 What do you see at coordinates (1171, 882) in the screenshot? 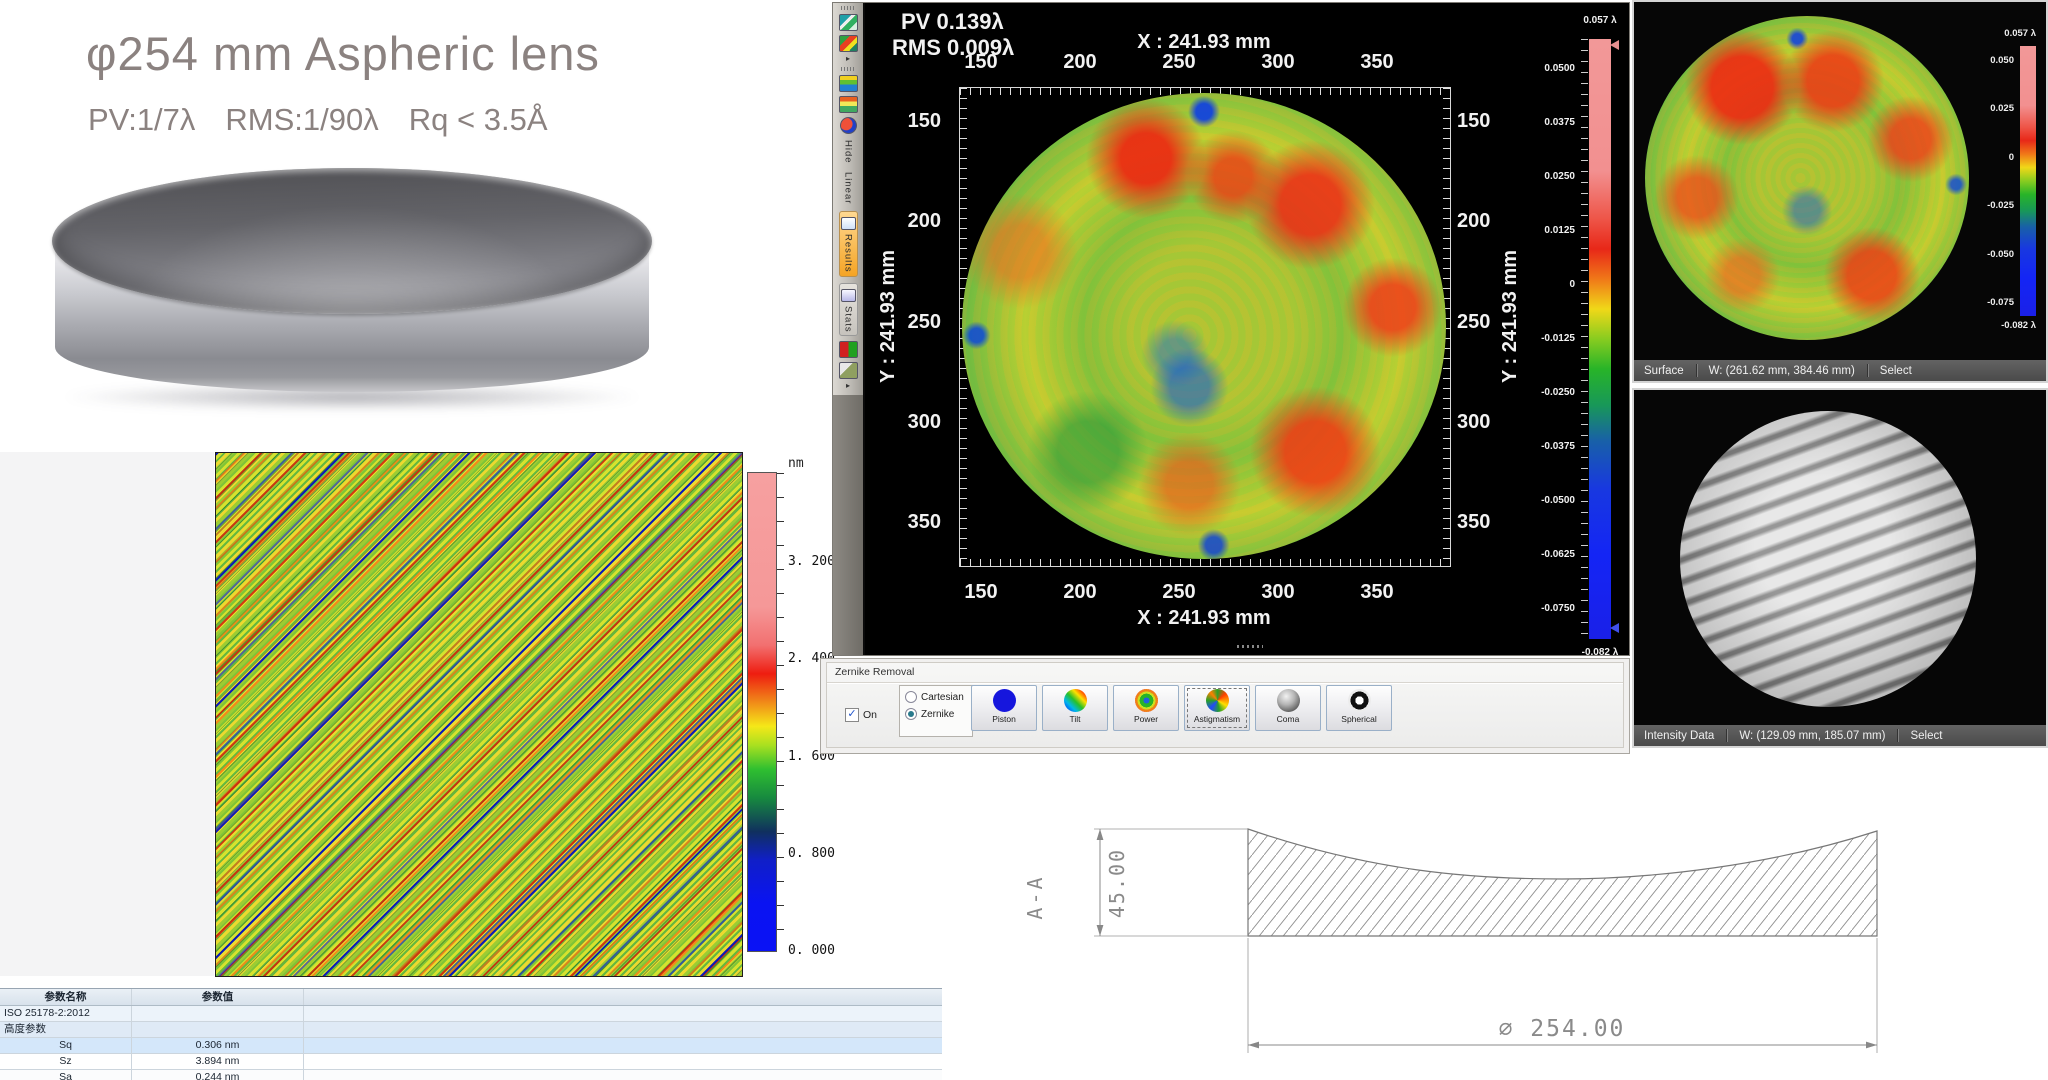
I see `extension-lines-thickness` at bounding box center [1171, 882].